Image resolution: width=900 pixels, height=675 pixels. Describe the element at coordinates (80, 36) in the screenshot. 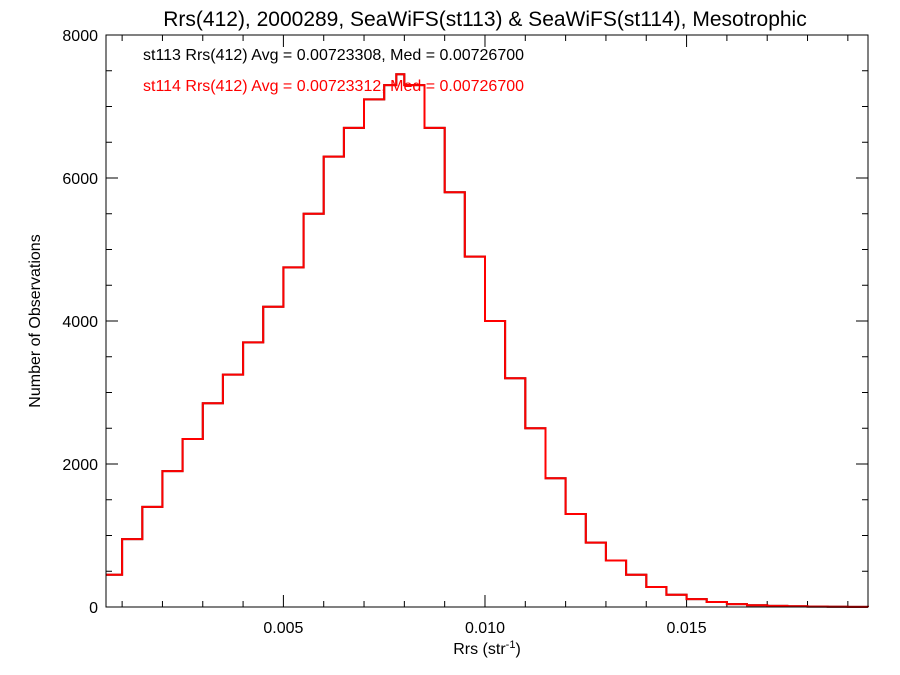

I see `y-tick-label: 8000` at that location.